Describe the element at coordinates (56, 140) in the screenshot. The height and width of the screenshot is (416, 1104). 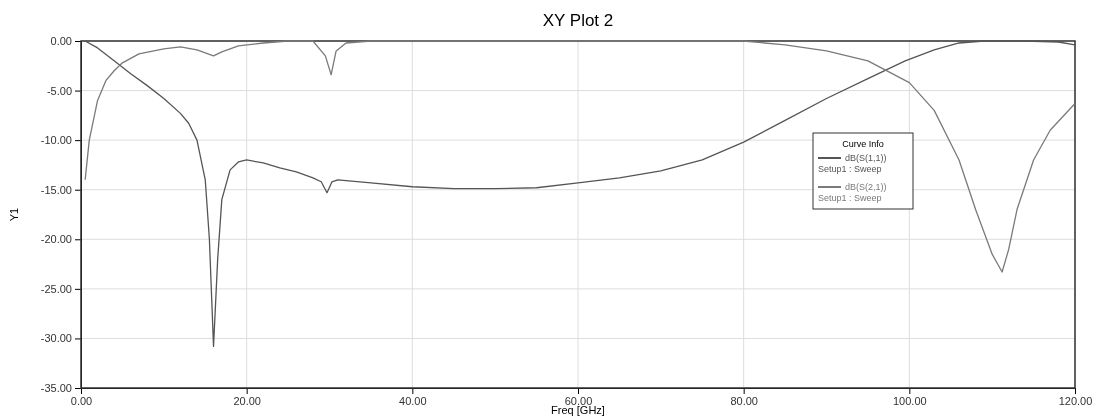
I see `y-tick-label: -10.00` at that location.